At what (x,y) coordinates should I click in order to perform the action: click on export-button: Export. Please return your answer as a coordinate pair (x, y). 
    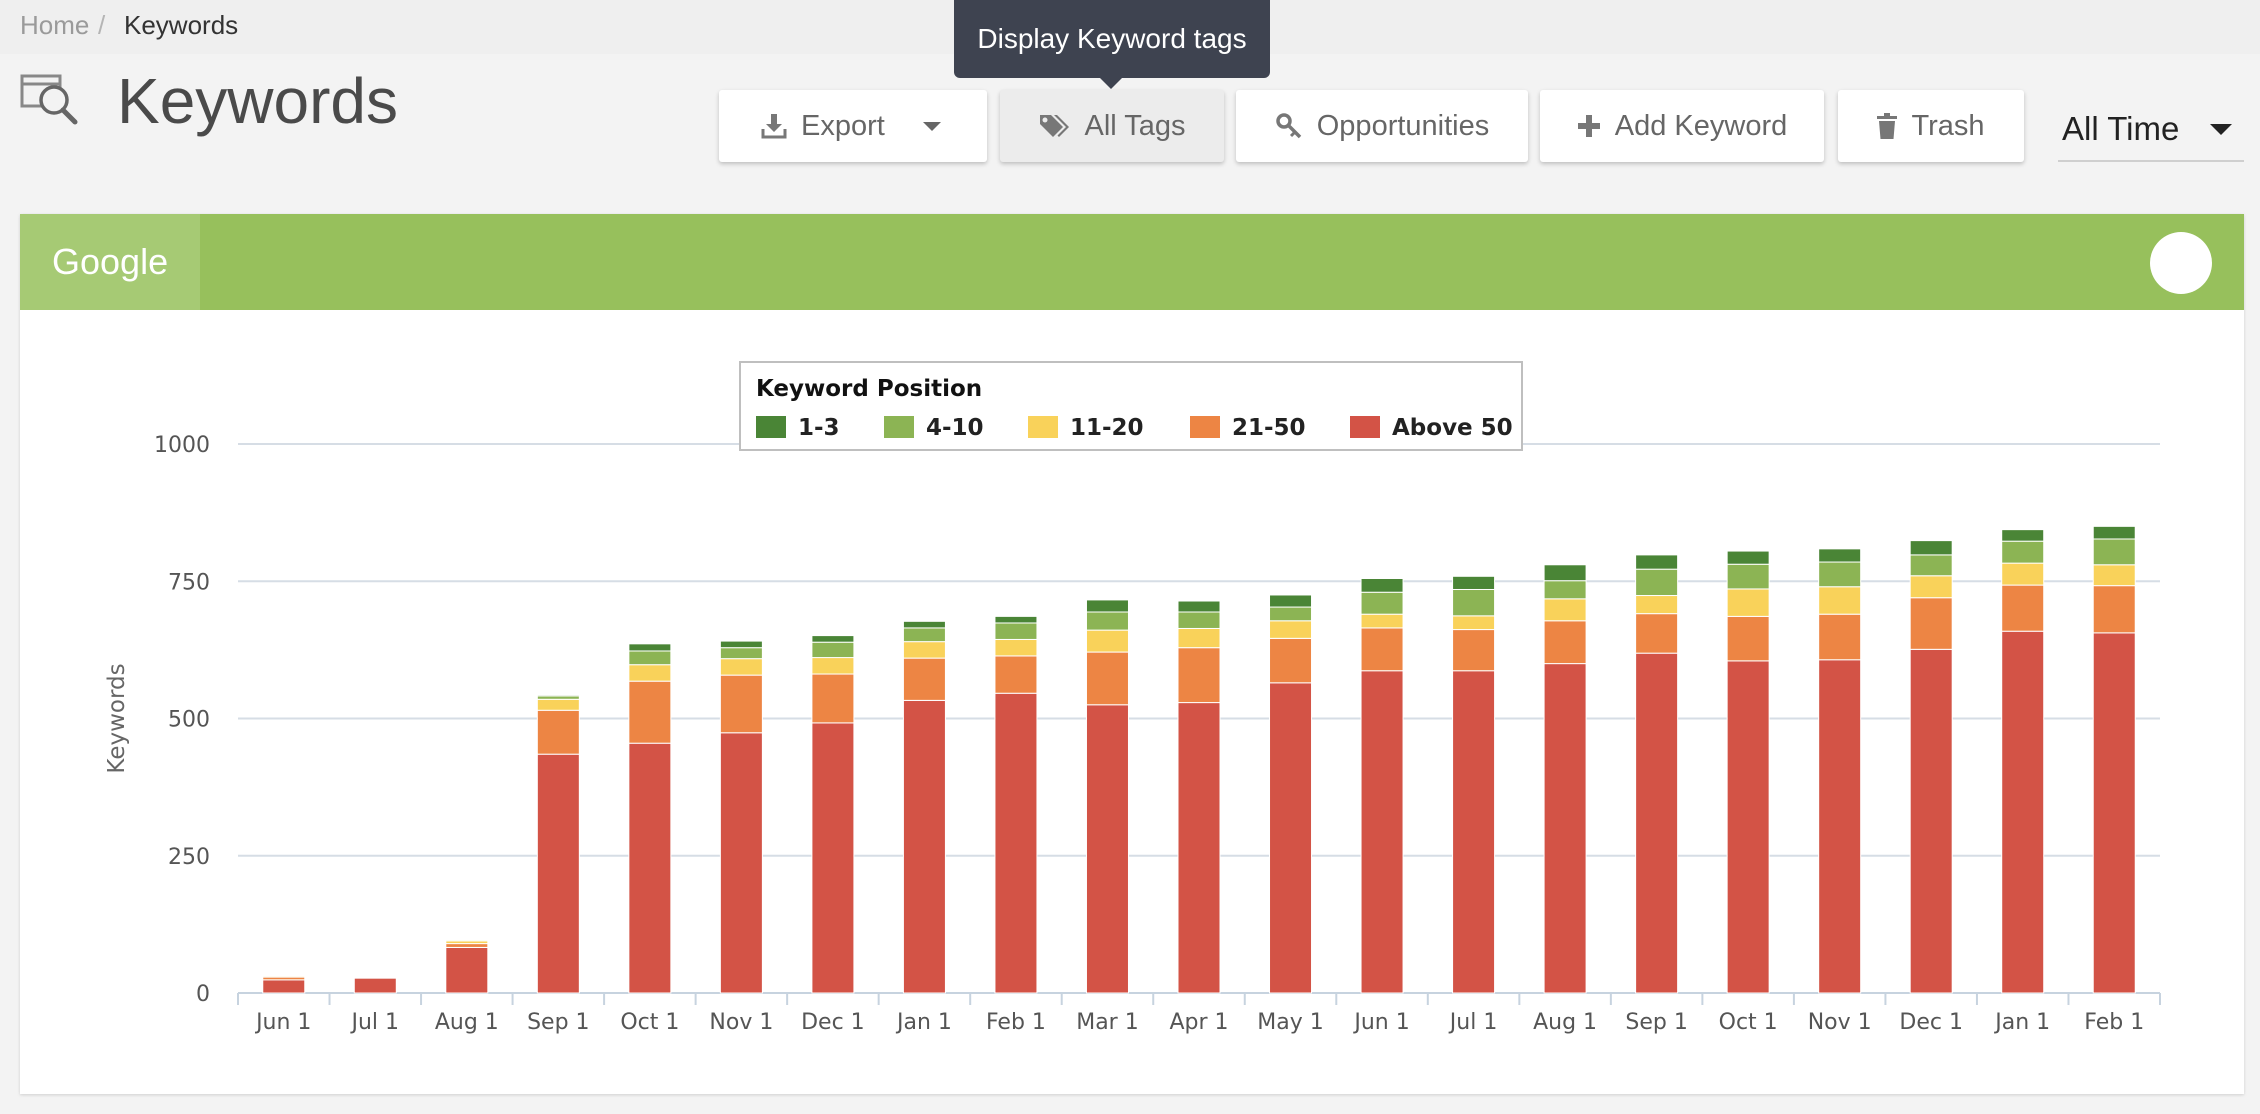
    Looking at the image, I should click on (853, 126).